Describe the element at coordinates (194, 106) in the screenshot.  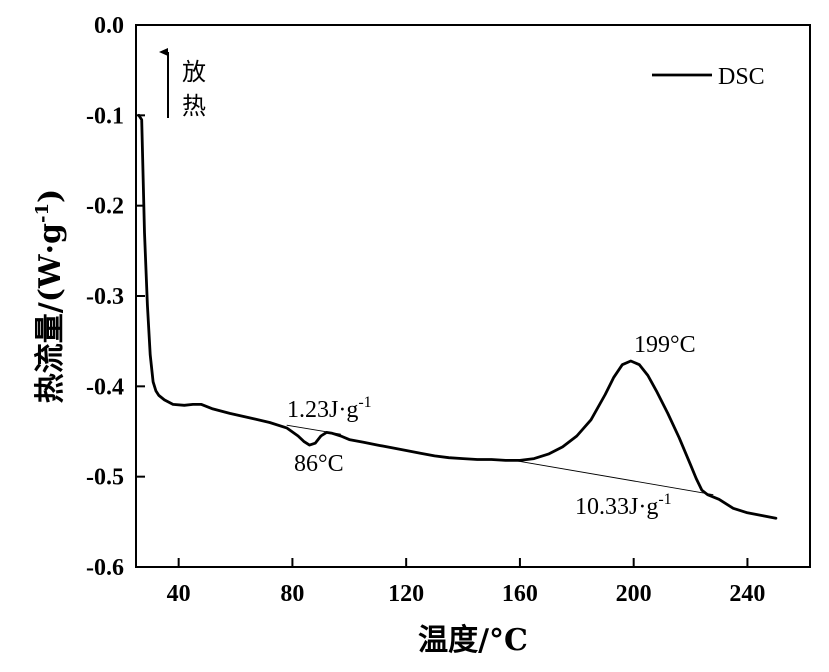
I see `exo-label-bottom: 热` at that location.